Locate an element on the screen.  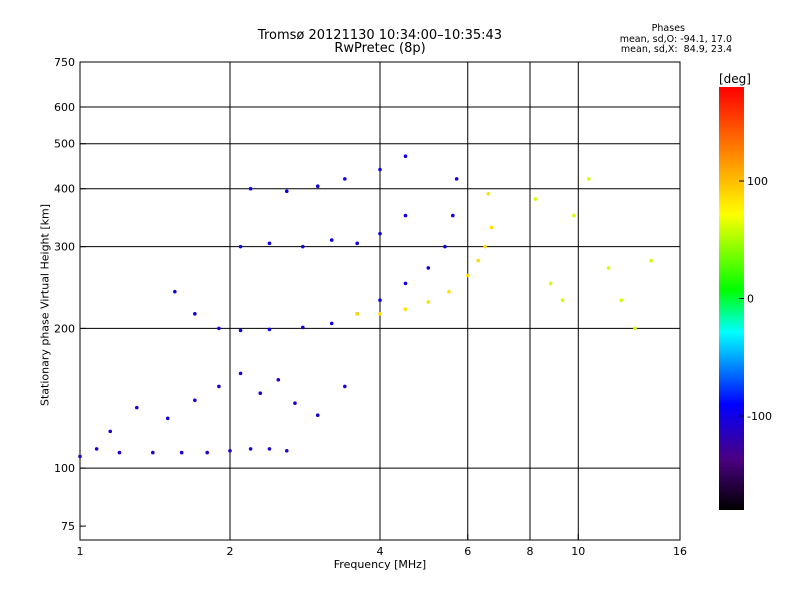
chart-subtitle: RwPretec (8p) is located at coordinates (380, 48).